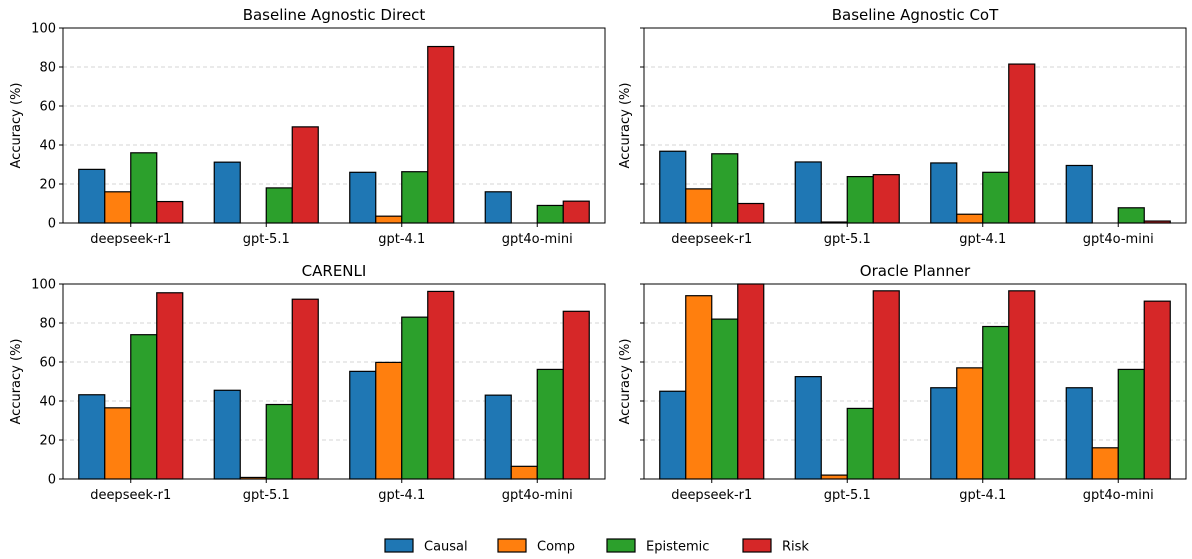  I want to click on legend-item-comp: Comp, so click(536, 546).